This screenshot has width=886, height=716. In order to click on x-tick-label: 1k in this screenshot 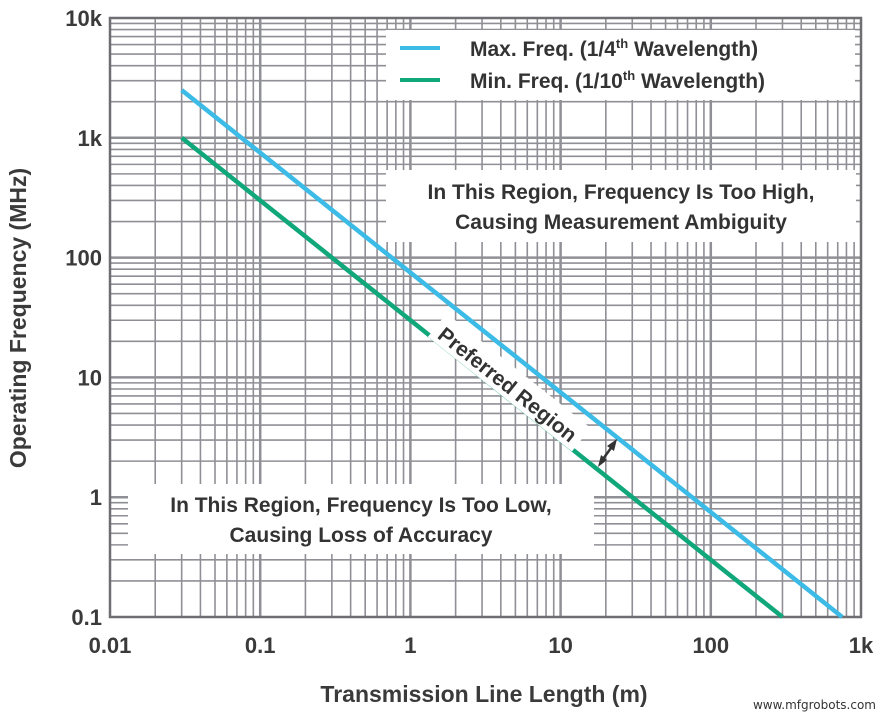, I will do `click(861, 645)`.